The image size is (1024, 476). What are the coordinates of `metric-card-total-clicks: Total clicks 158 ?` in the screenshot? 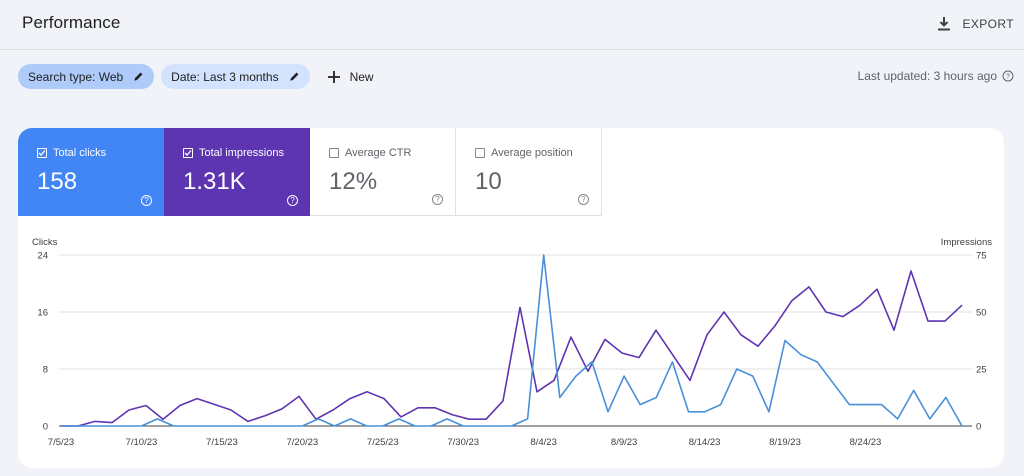 It's located at (91, 172).